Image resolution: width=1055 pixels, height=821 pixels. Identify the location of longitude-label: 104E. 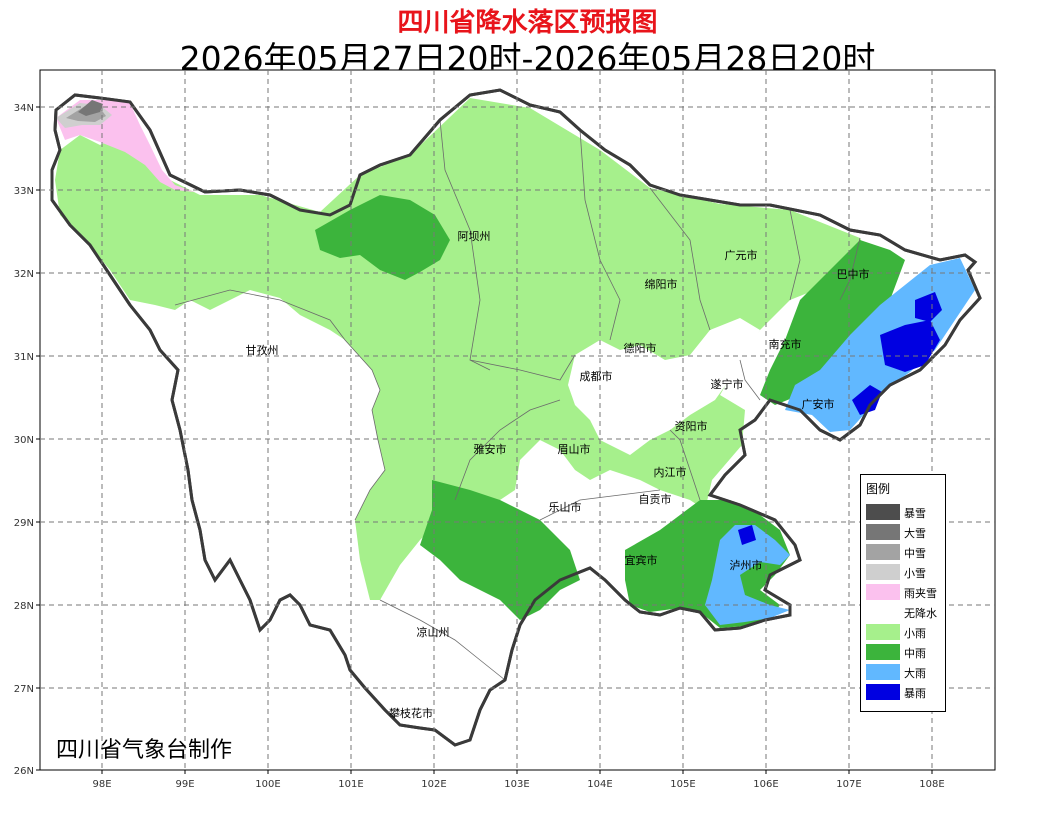
(599, 784).